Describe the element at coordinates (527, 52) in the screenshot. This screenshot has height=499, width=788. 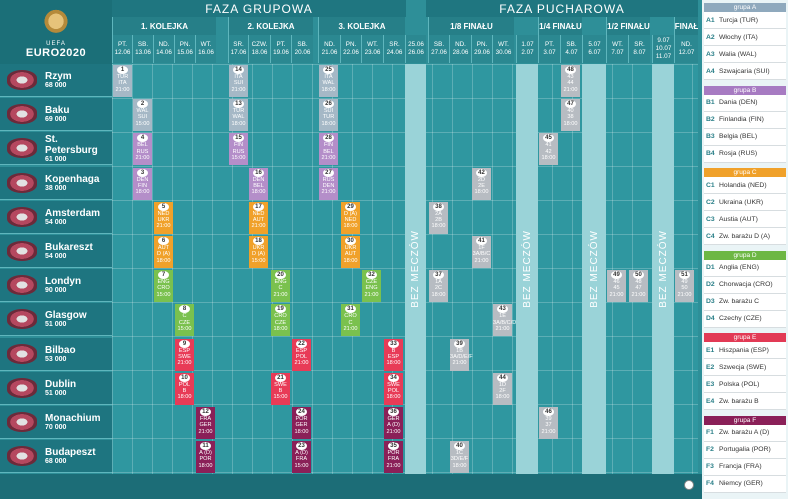
I see `date-num: 2.07` at that location.